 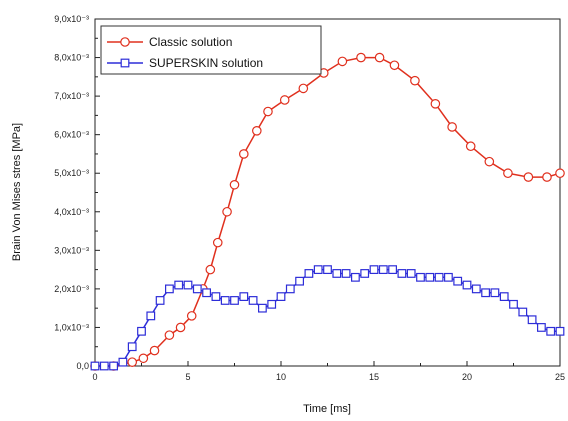 What do you see at coordinates (71, 250) in the screenshot?
I see `y-tick-label: 3,0x10⁻³` at bounding box center [71, 250].